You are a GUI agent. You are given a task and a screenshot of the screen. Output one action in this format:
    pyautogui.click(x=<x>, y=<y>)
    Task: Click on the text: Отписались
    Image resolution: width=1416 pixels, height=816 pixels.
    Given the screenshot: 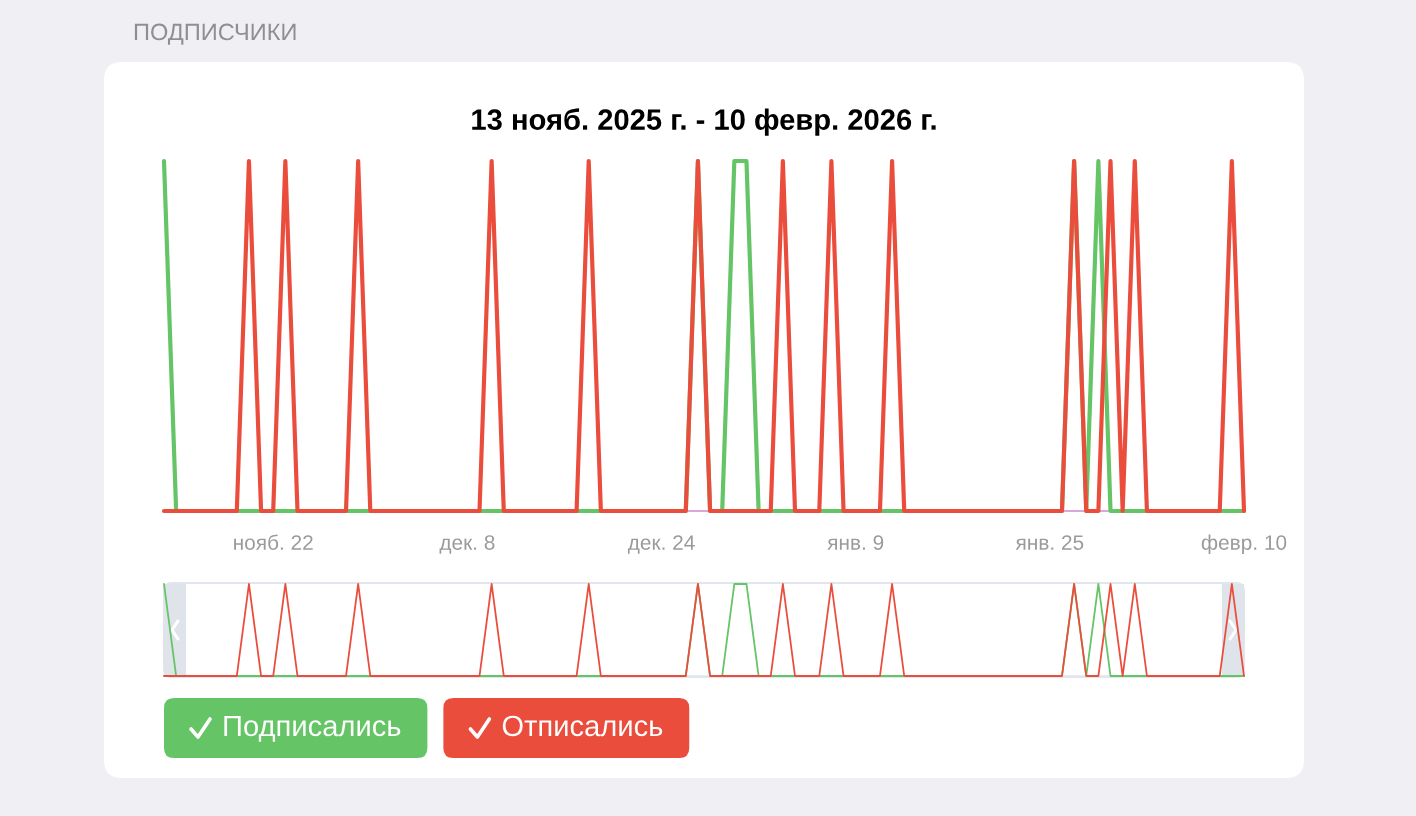 What is the action you would take?
    pyautogui.click(x=582, y=726)
    